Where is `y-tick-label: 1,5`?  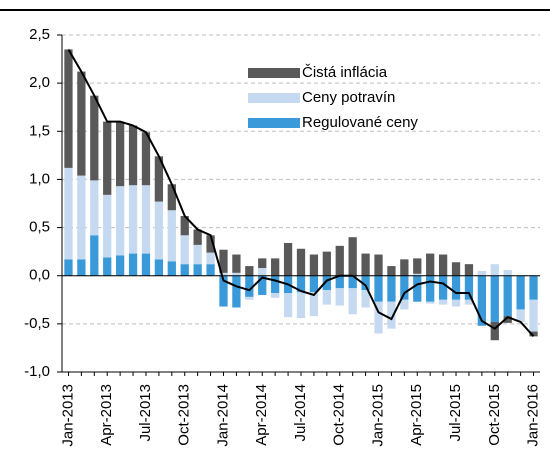 y-tick-label: 1,5 is located at coordinates (39, 130).